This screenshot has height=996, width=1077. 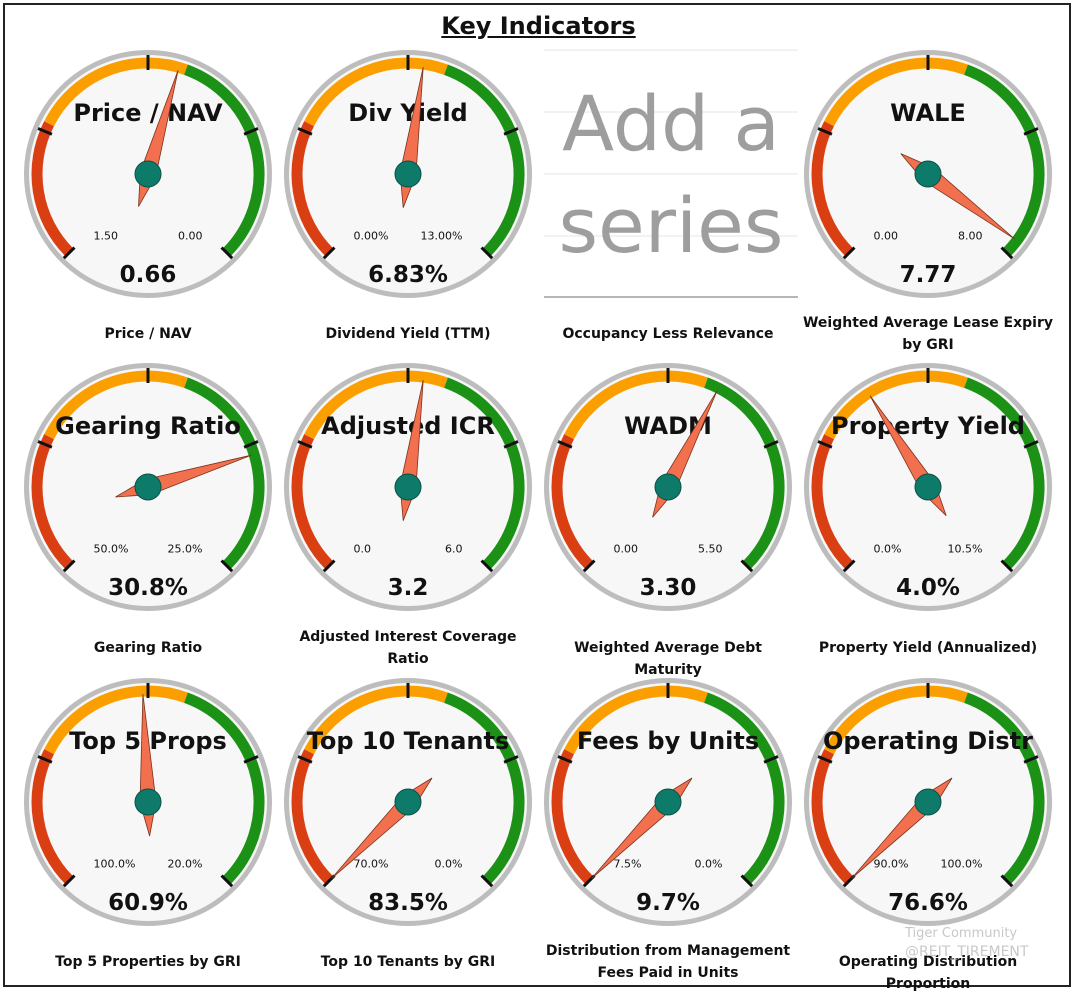 What do you see at coordinates (185, 863) in the screenshot?
I see `gauge-max-label: 20.0%` at bounding box center [185, 863].